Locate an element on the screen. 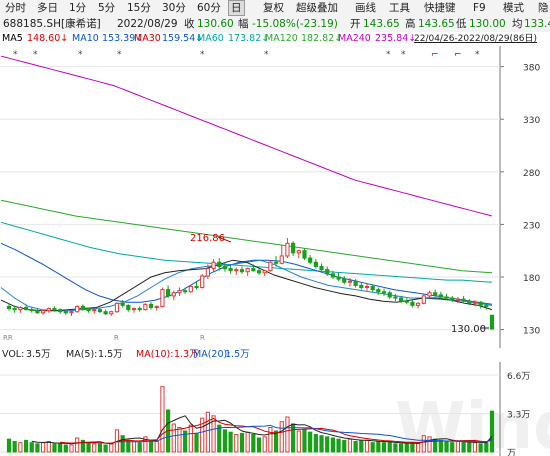  rr-marker-left: RR is located at coordinates (8, 338).